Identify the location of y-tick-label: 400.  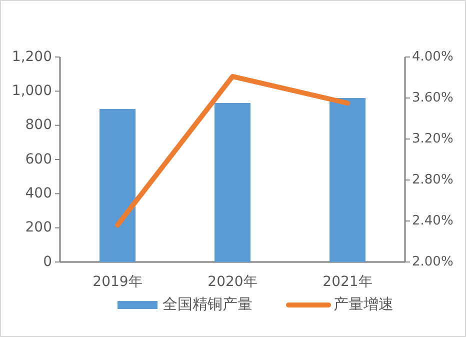
(38, 193).